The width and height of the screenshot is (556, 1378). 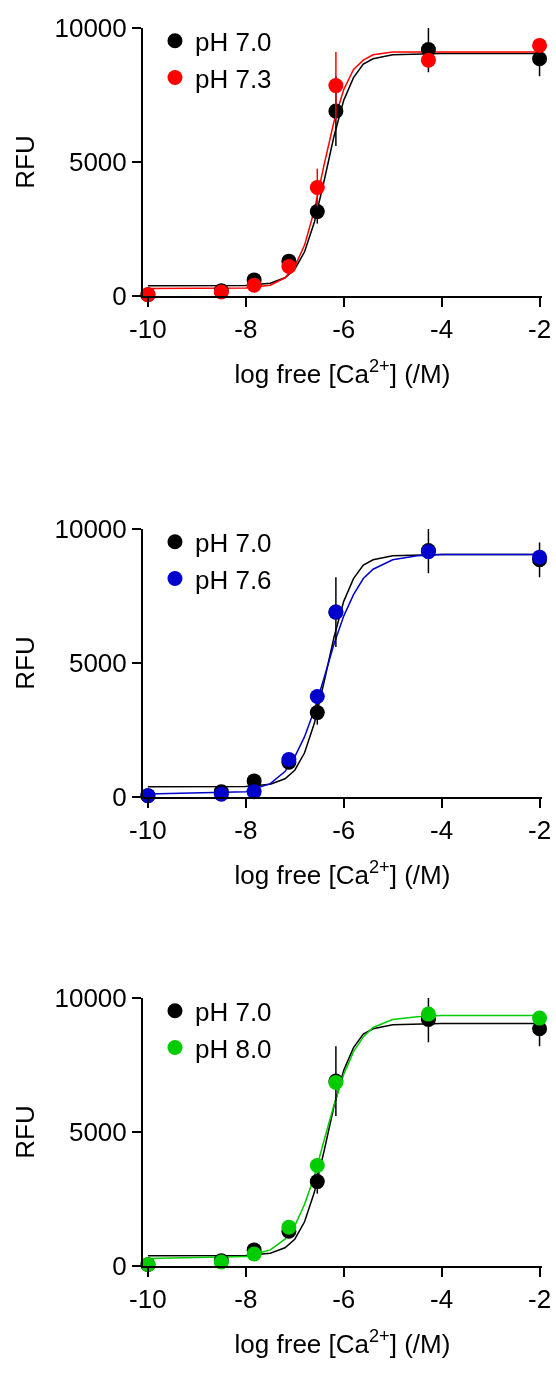 I want to click on legend-label: pH 8.0, so click(x=233, y=1048).